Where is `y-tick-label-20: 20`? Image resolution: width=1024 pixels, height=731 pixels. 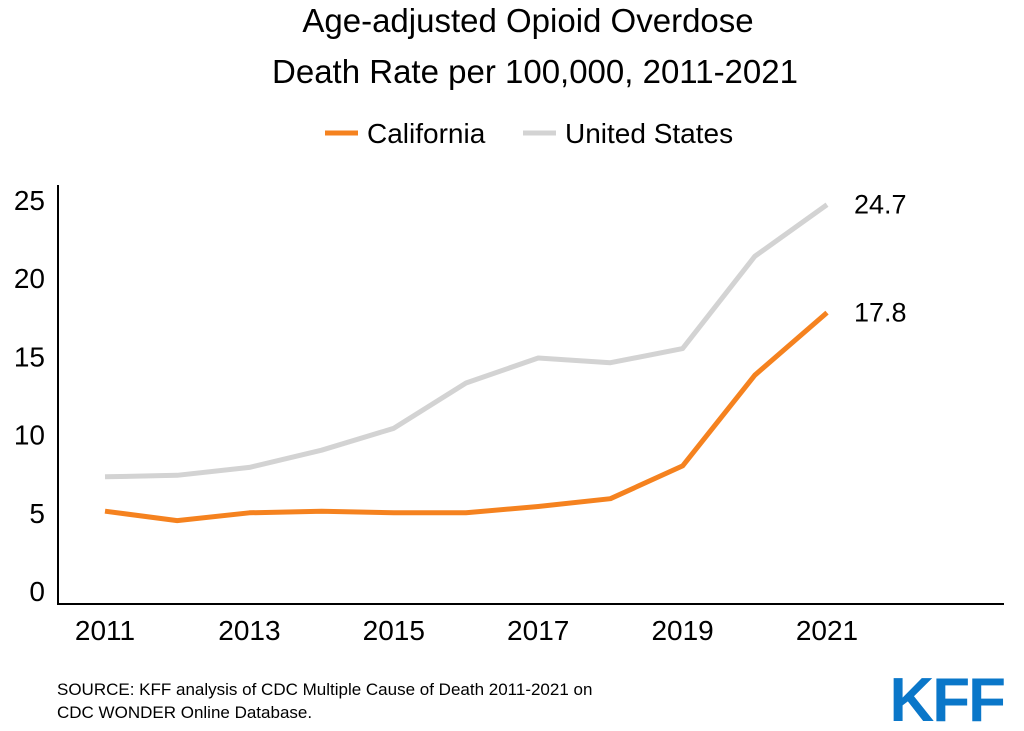 y-tick-label-20: 20 is located at coordinates (29, 278).